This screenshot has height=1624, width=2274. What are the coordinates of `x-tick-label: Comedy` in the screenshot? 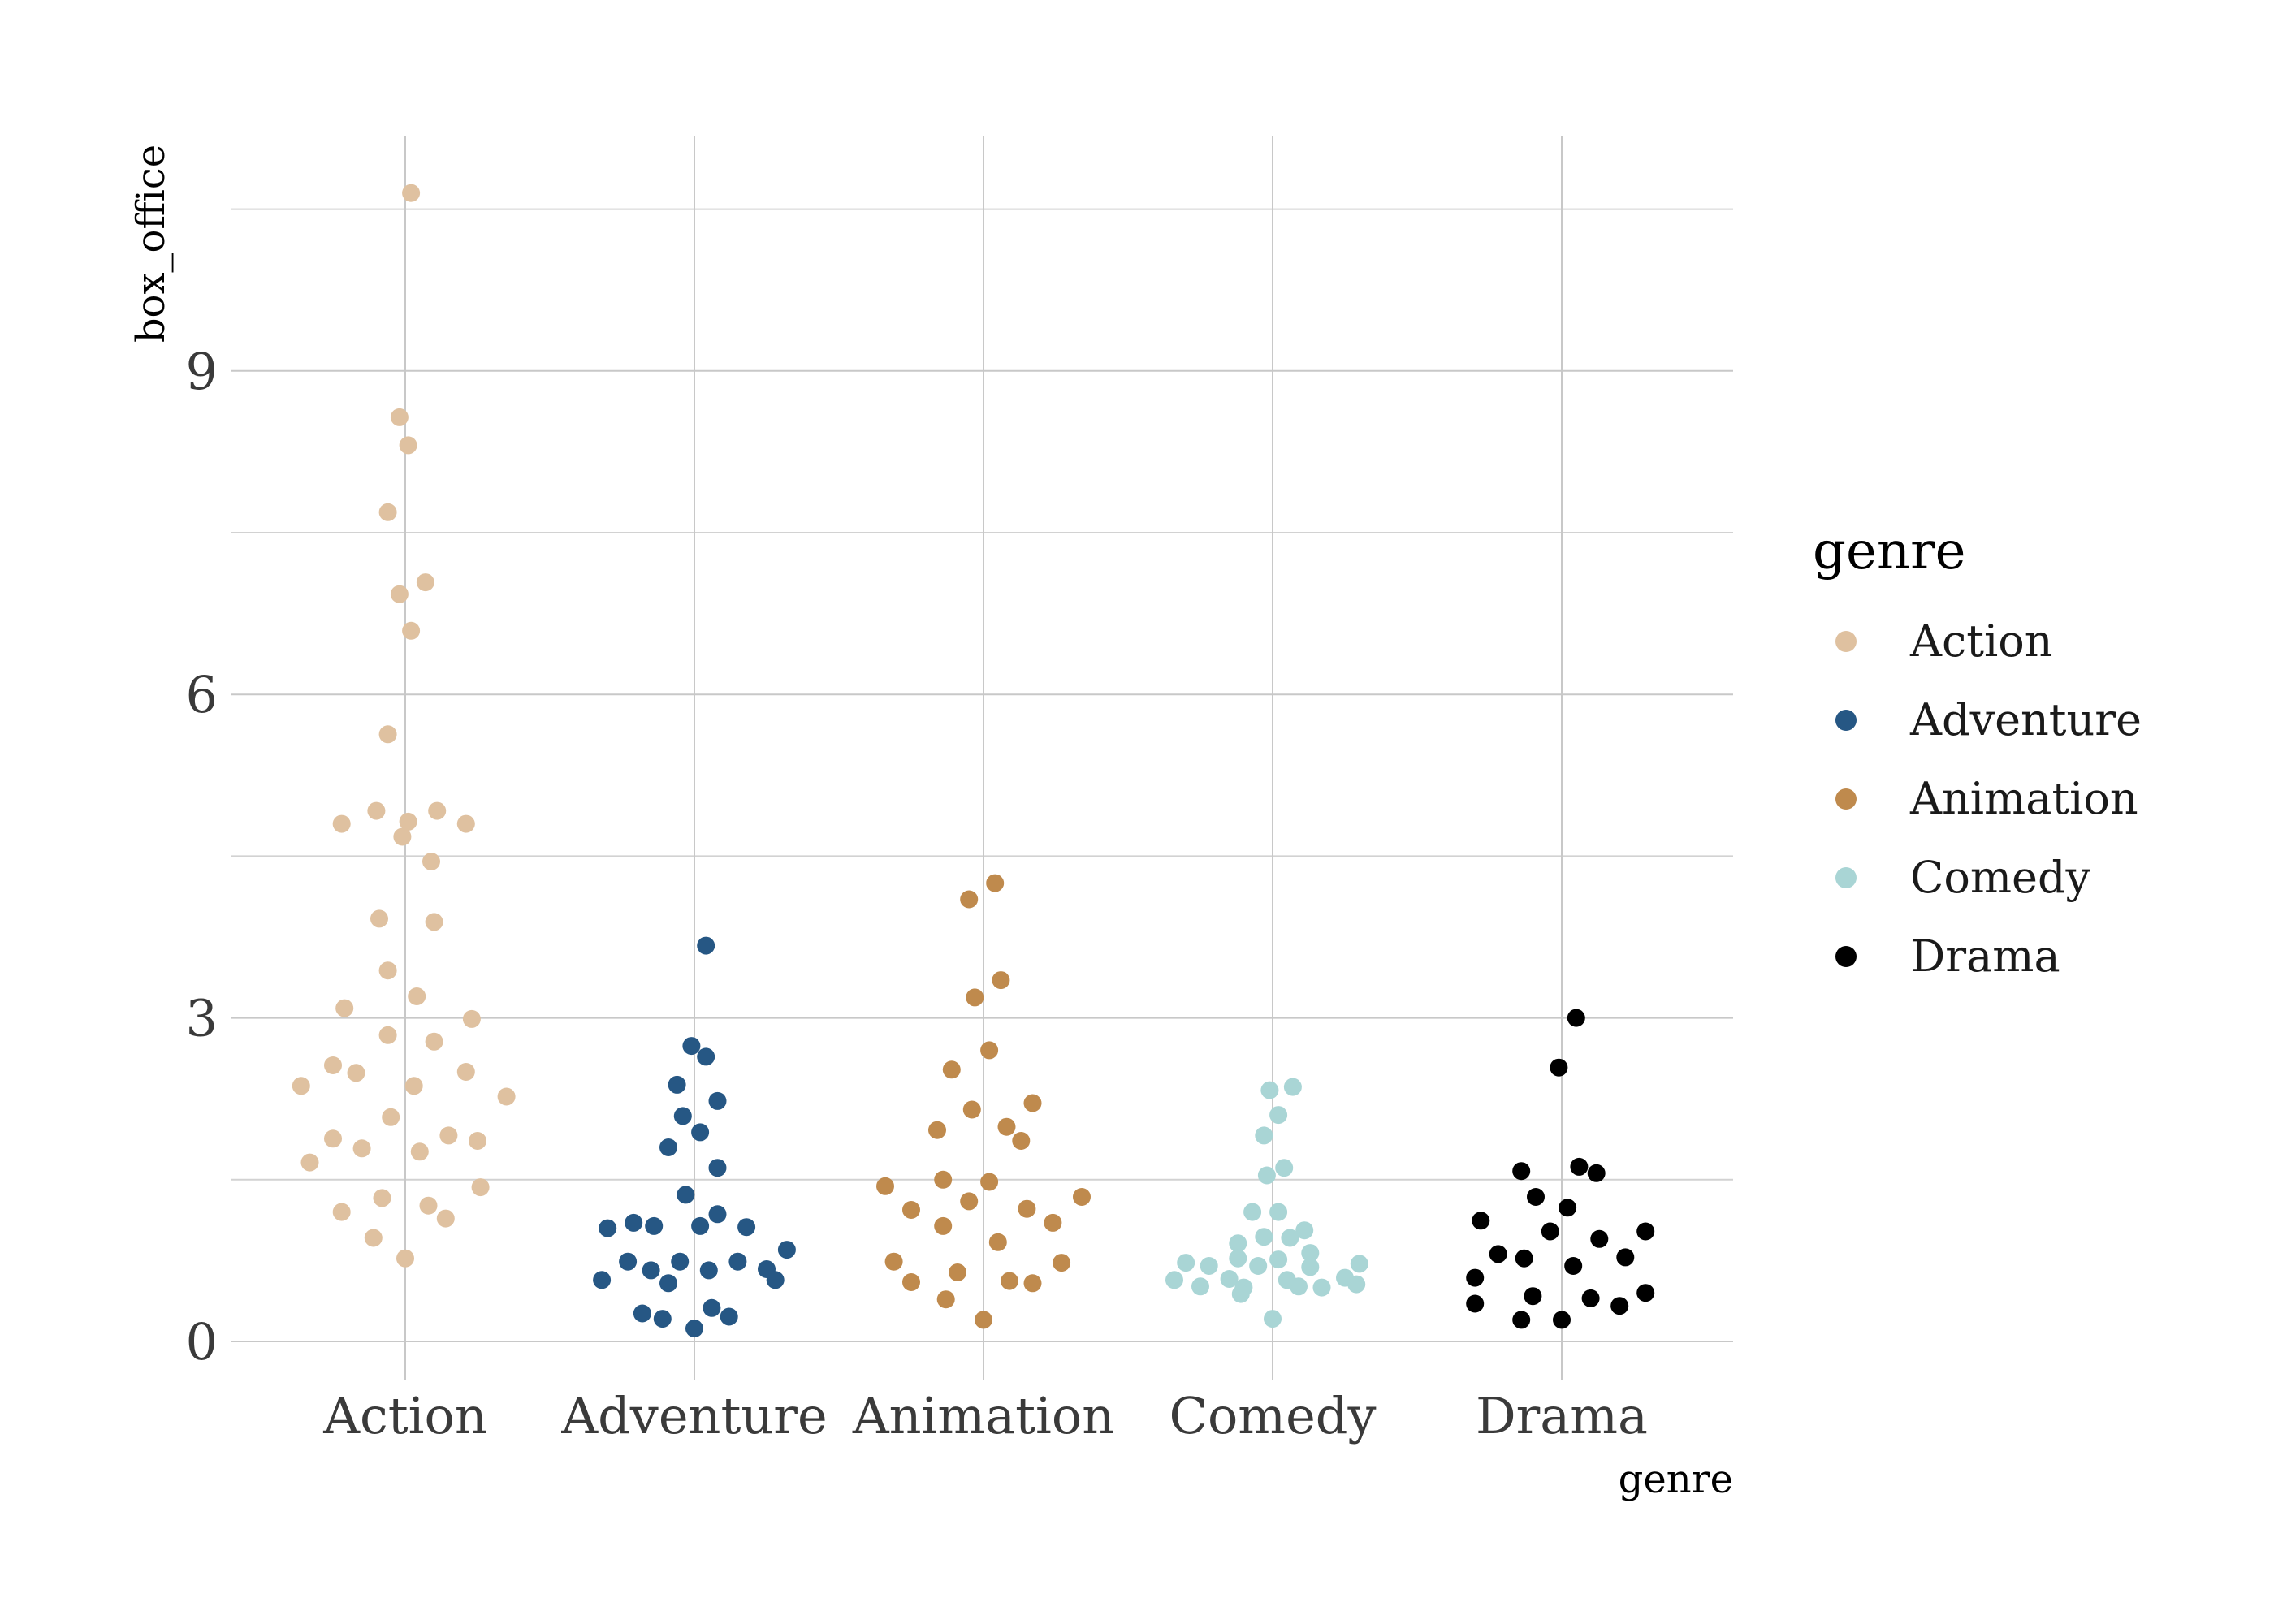 It's located at (1273, 1415).